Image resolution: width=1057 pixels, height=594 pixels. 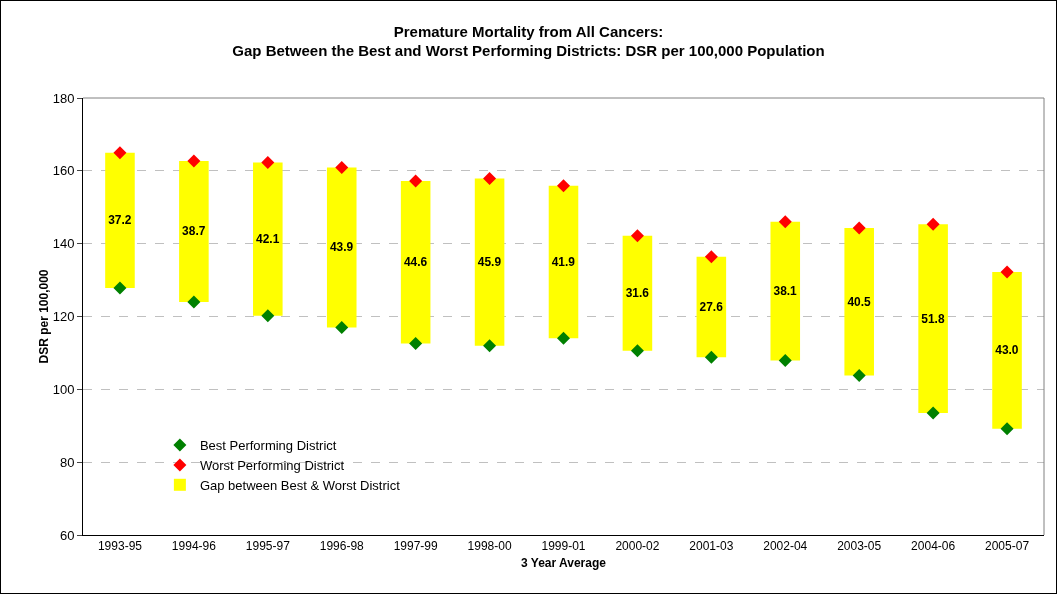 I want to click on y-axis-title: DSR per 100,000, so click(x=43, y=316).